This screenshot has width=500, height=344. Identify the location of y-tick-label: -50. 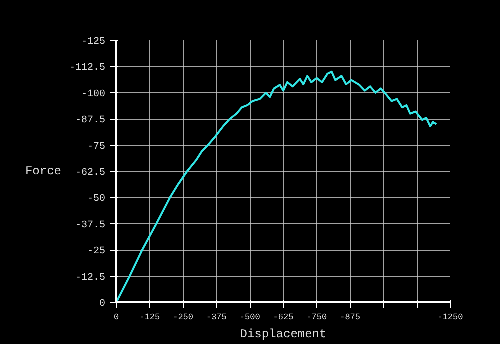
(96, 200).